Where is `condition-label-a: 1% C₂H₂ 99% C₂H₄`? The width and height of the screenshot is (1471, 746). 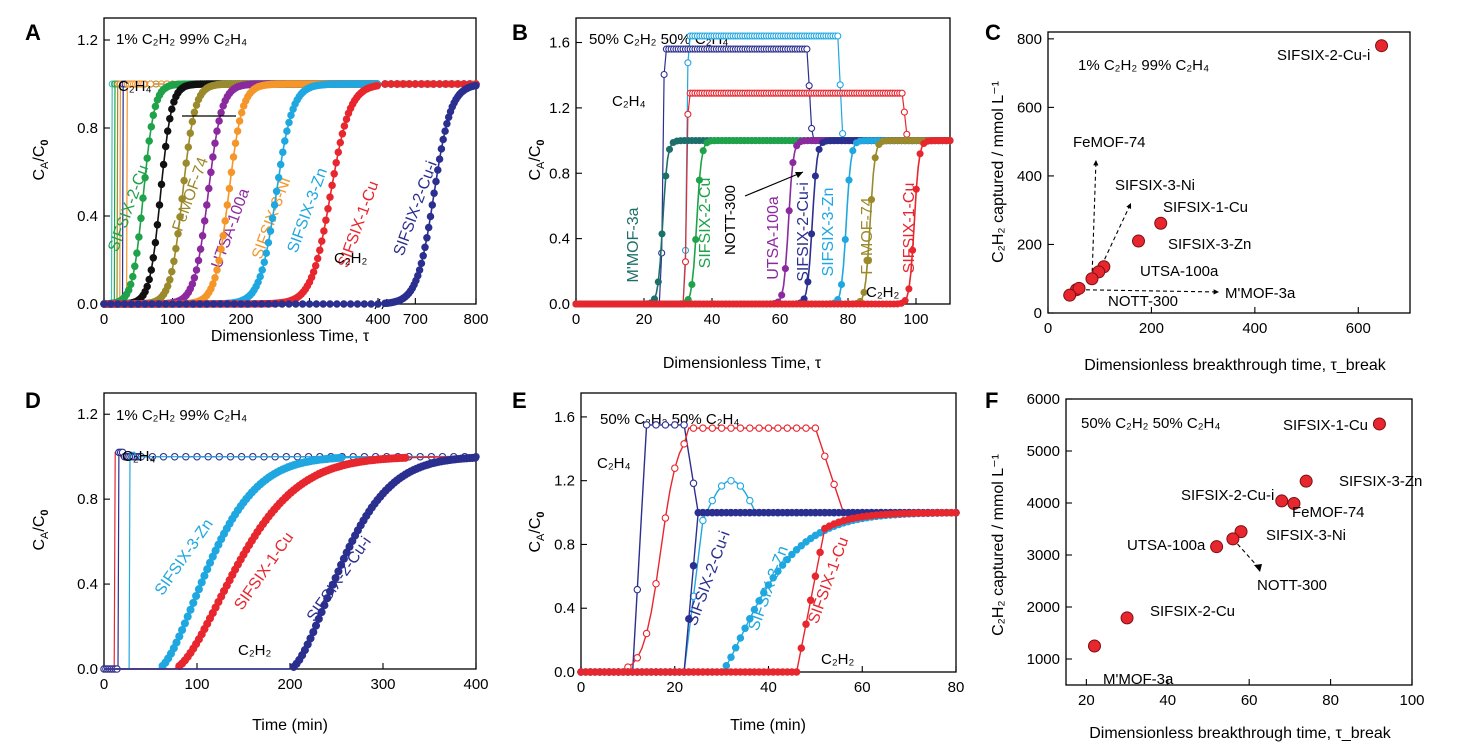
condition-label-a: 1% C₂H₂ 99% C₂H₄ is located at coordinates (181, 39).